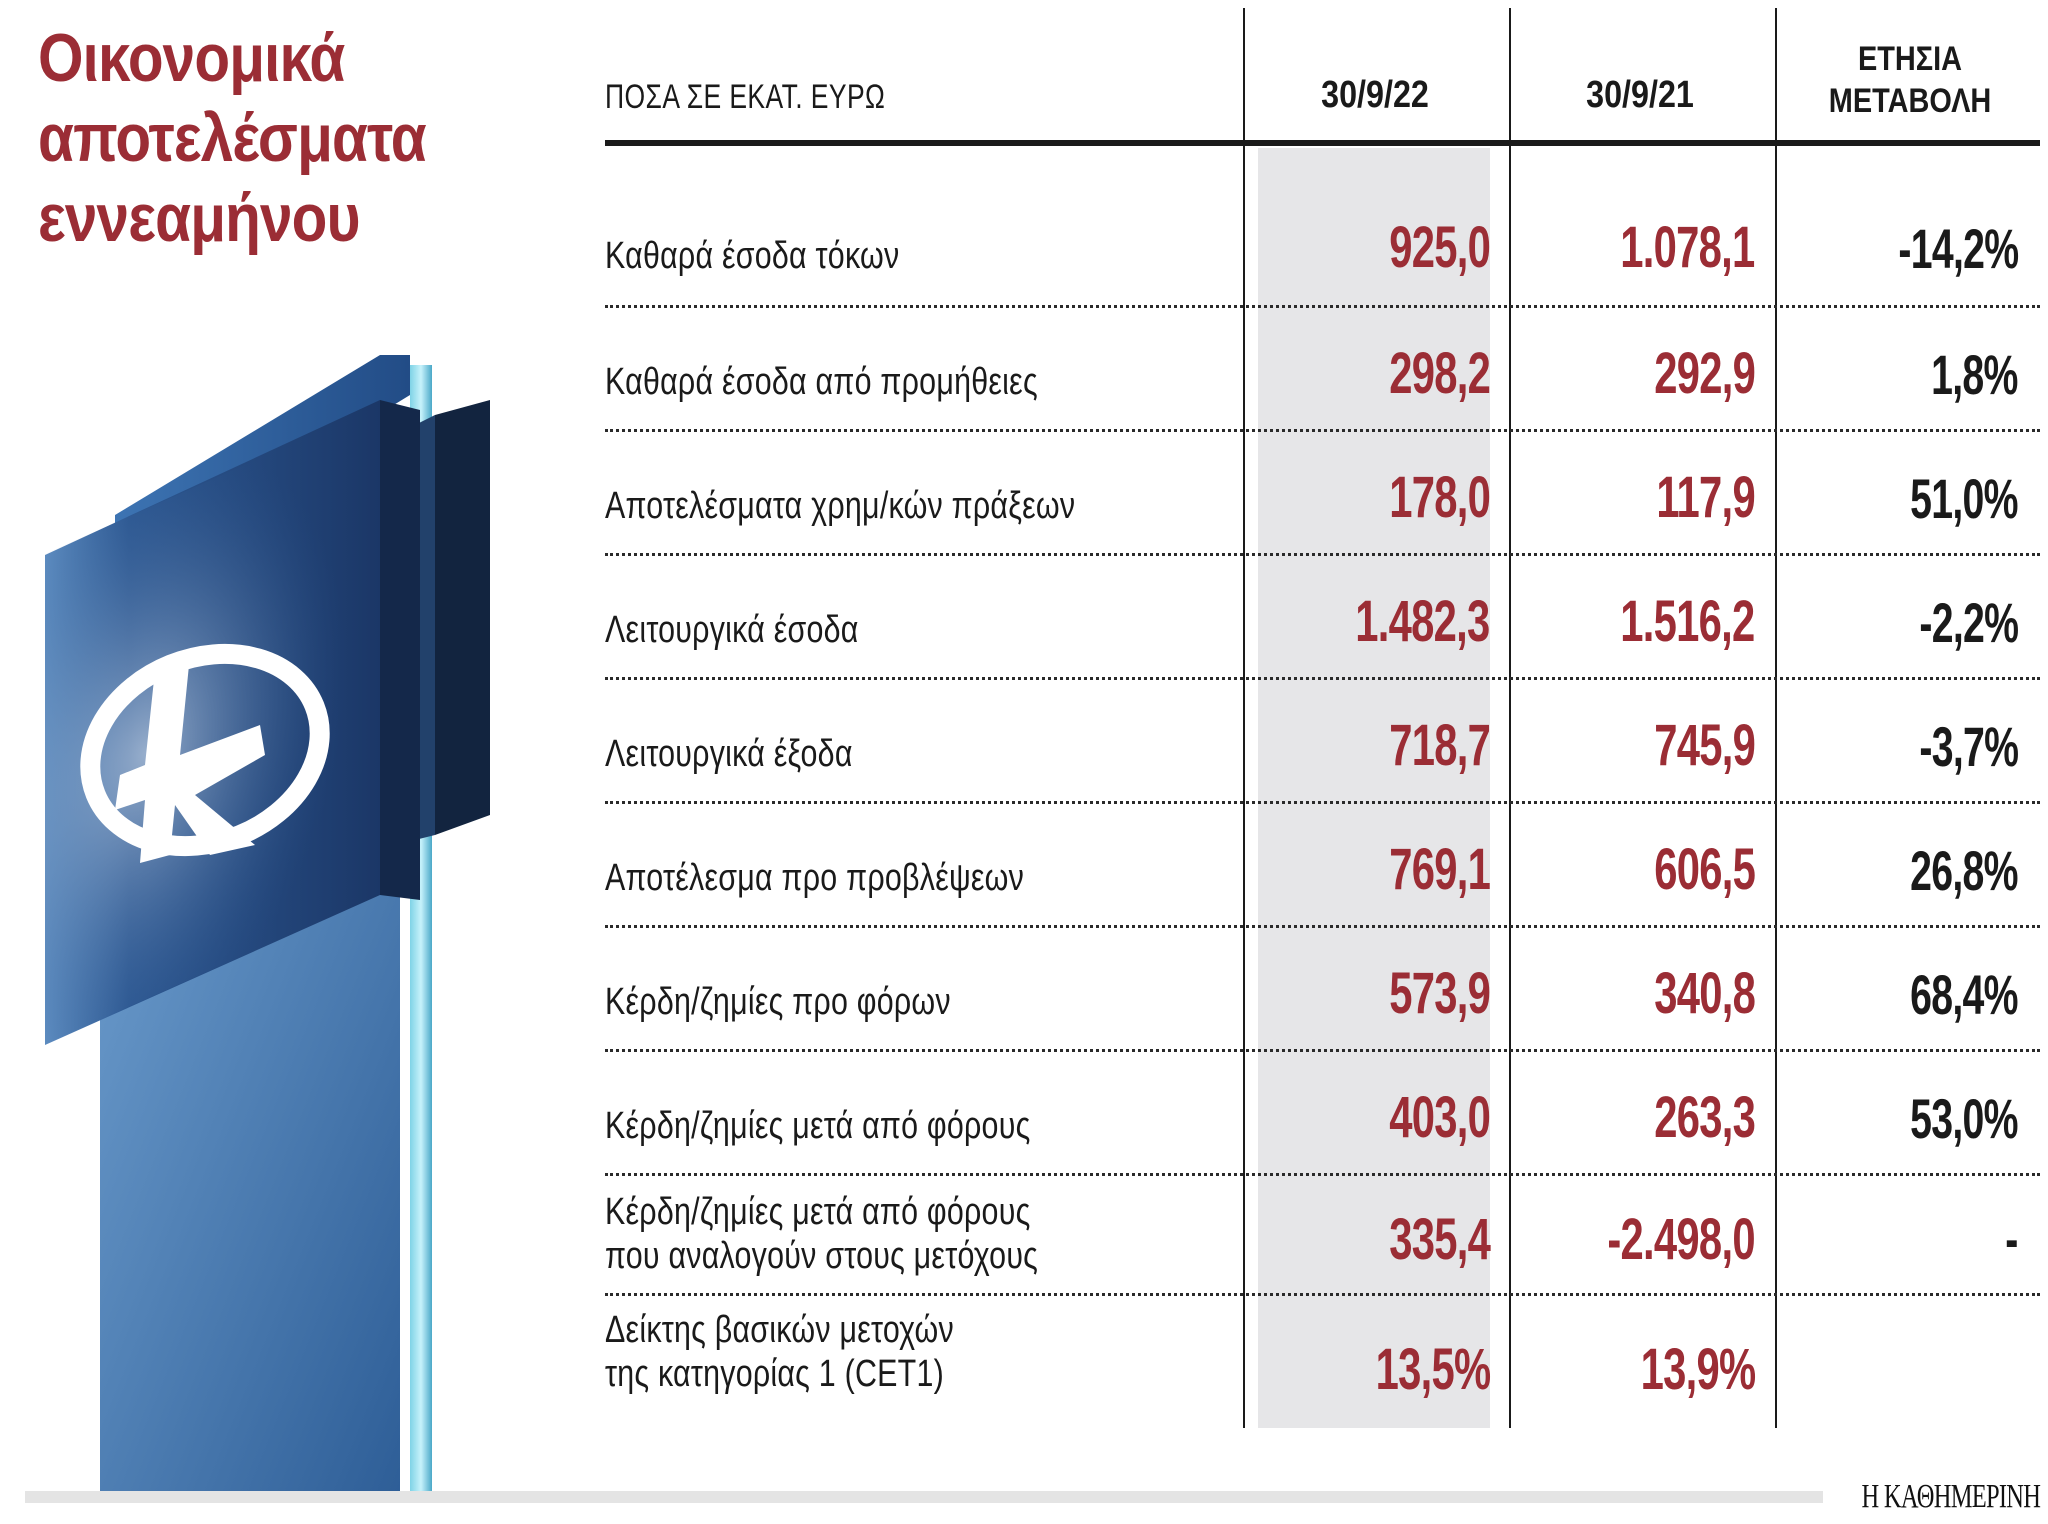 Image resolution: width=2048 pixels, height=1524 pixels. What do you see at coordinates (815, 878) in the screenshot?
I see `row-label: Αποτέλεσμα προ προβλέψεων` at bounding box center [815, 878].